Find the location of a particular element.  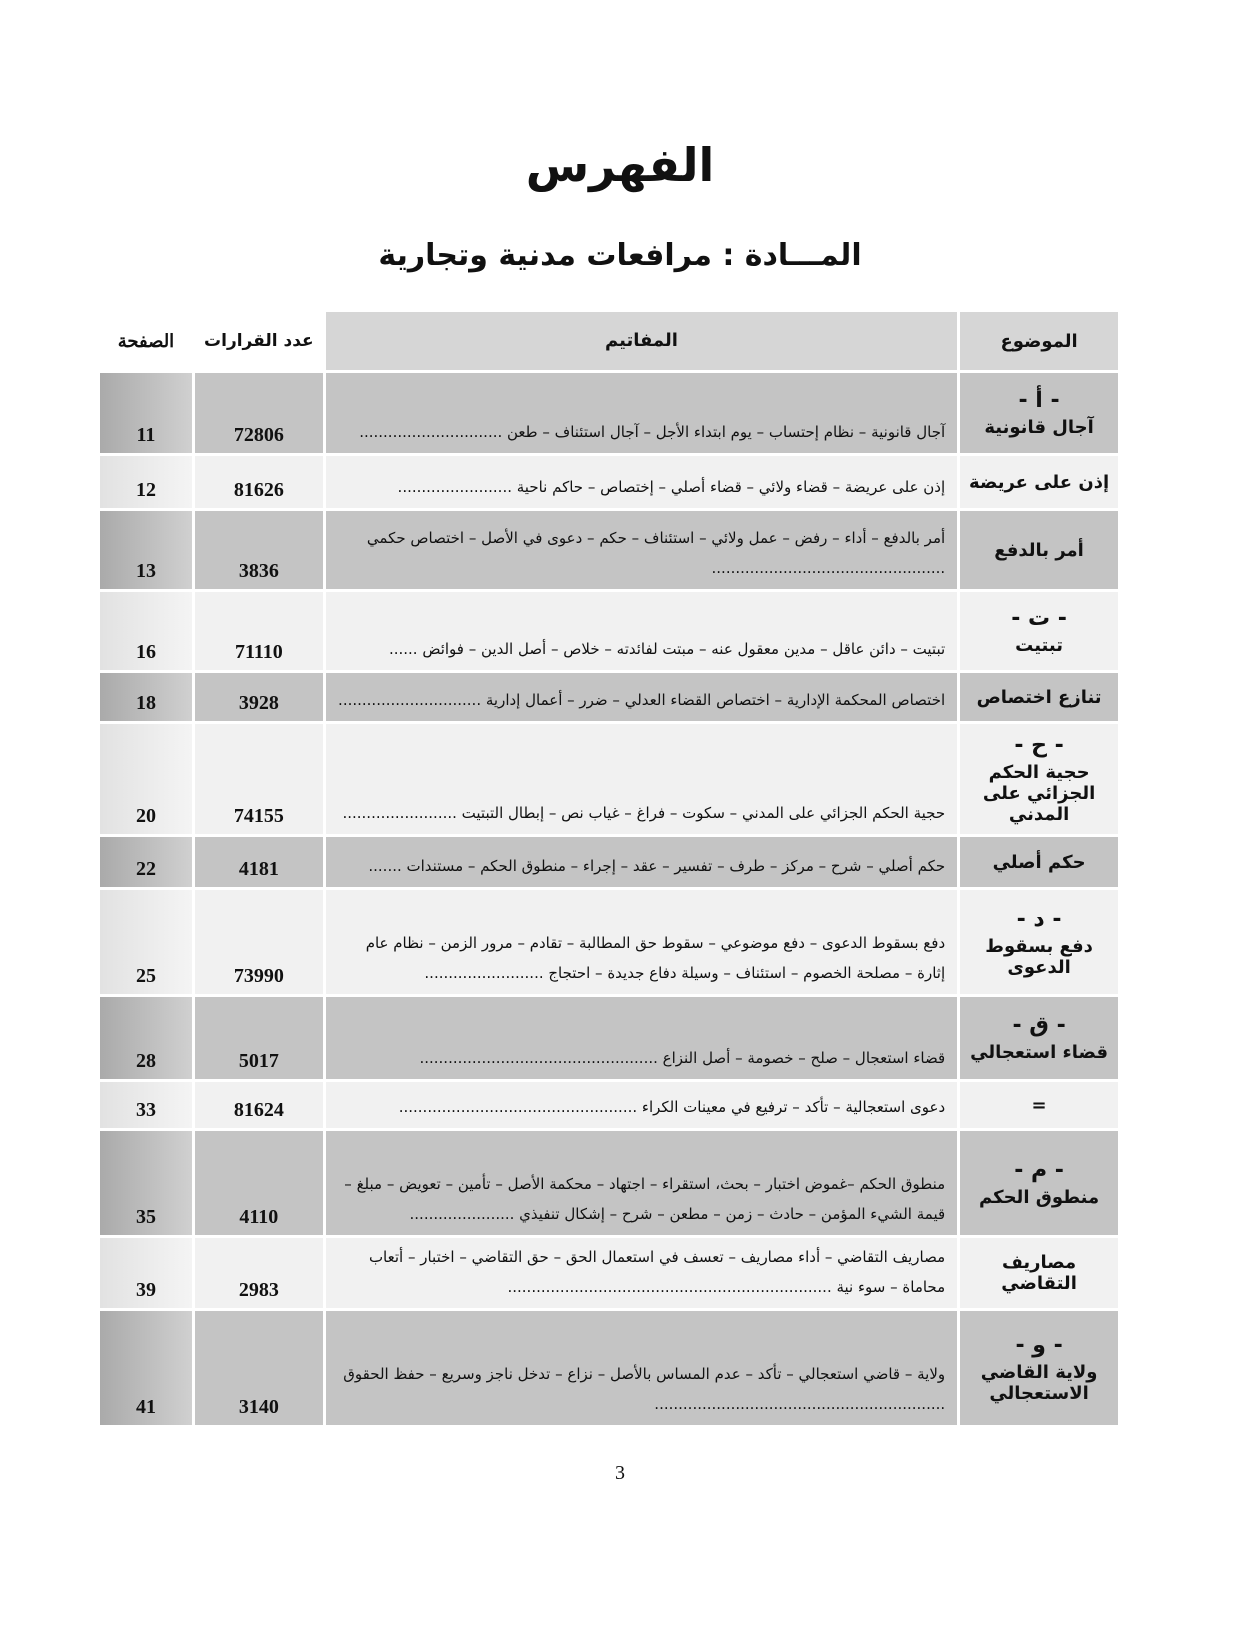

row-decision-count: 71110 is located at coordinates (258, 631).